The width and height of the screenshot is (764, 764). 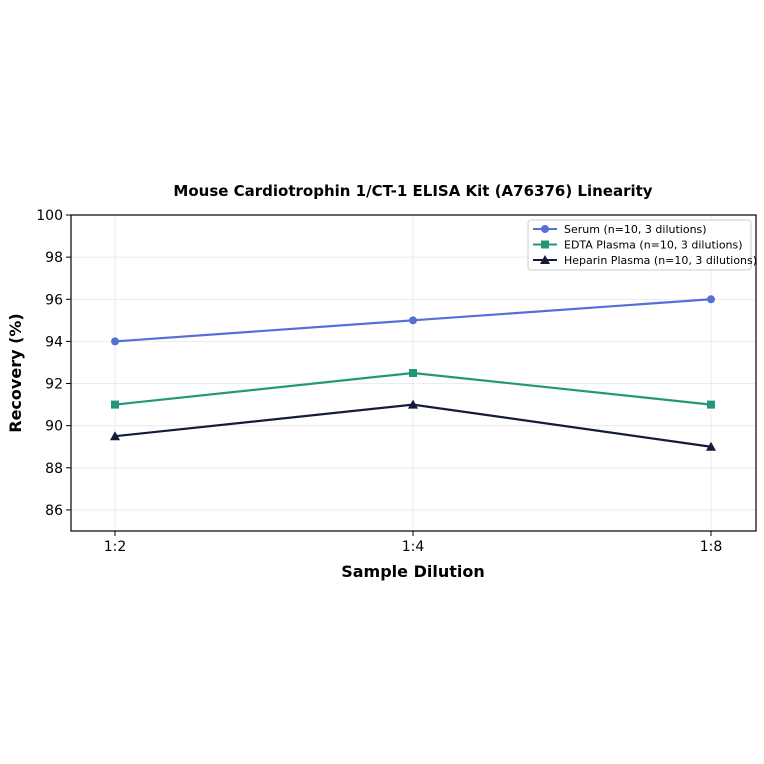 I want to click on y-axis: 86 88 90 92 94 96 98 100, so click(x=53, y=363).